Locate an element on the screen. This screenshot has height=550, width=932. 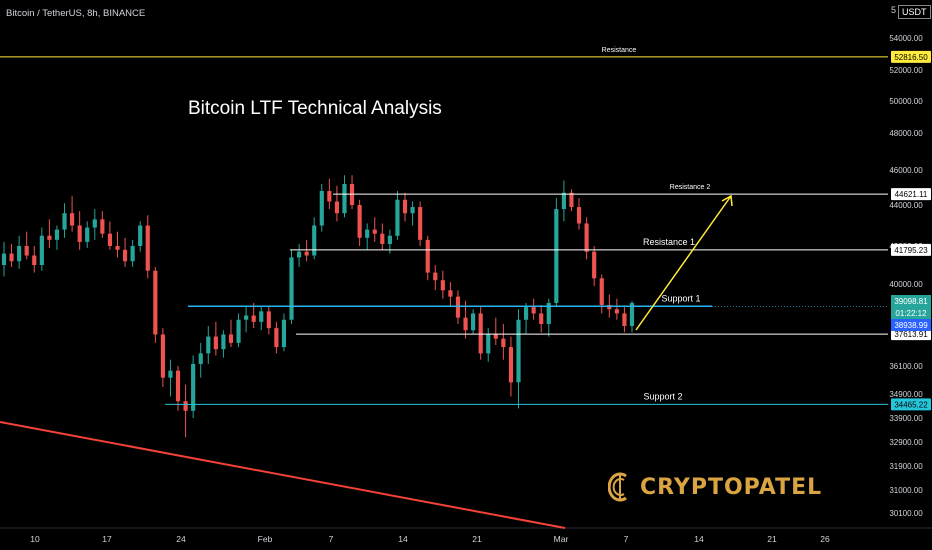
x-tick-label: 17 is located at coordinates (107, 539).